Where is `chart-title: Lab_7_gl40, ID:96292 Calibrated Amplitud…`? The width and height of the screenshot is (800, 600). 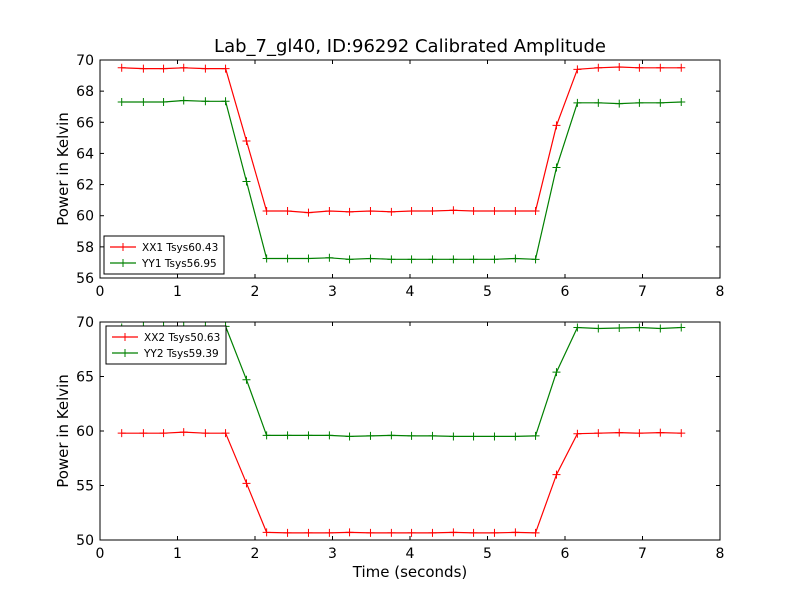
chart-title: Lab_7_gl40, ID:96292 Calibrated Amplitud… is located at coordinates (410, 46).